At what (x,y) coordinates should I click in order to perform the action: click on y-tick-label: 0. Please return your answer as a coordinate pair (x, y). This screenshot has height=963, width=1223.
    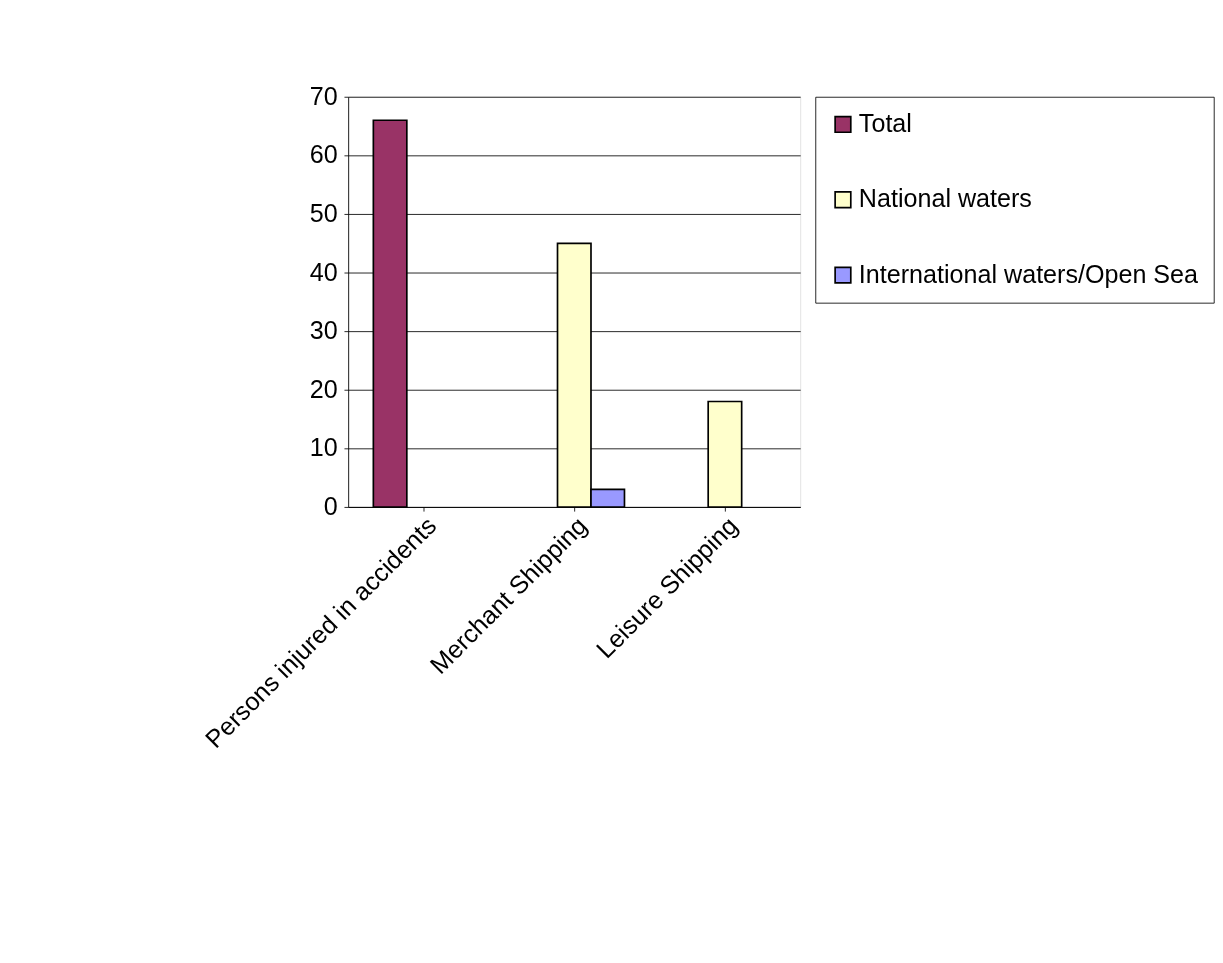
    Looking at the image, I should click on (330, 505).